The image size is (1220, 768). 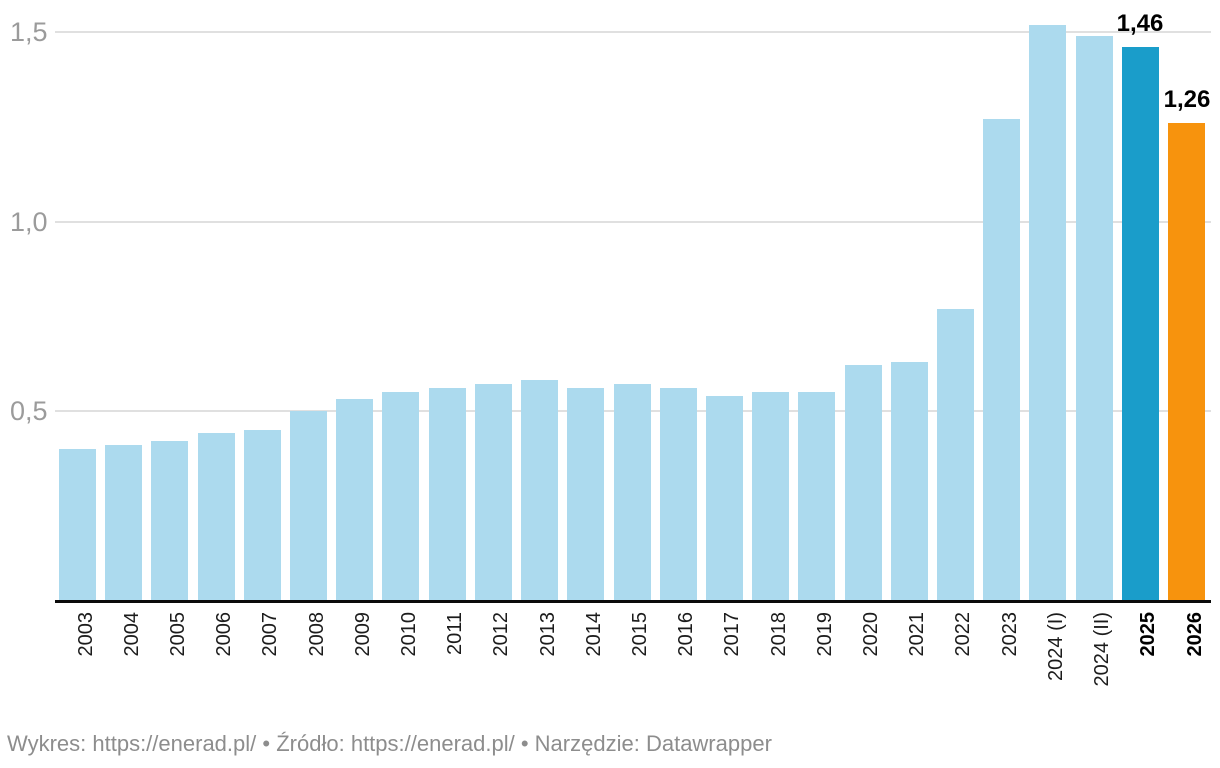 What do you see at coordinates (493, 492) in the screenshot?
I see `bar-2012` at bounding box center [493, 492].